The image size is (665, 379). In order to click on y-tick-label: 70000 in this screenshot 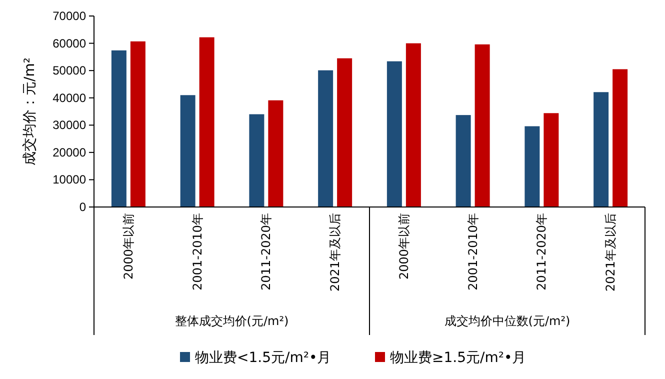, I will do `click(69, 16)`.